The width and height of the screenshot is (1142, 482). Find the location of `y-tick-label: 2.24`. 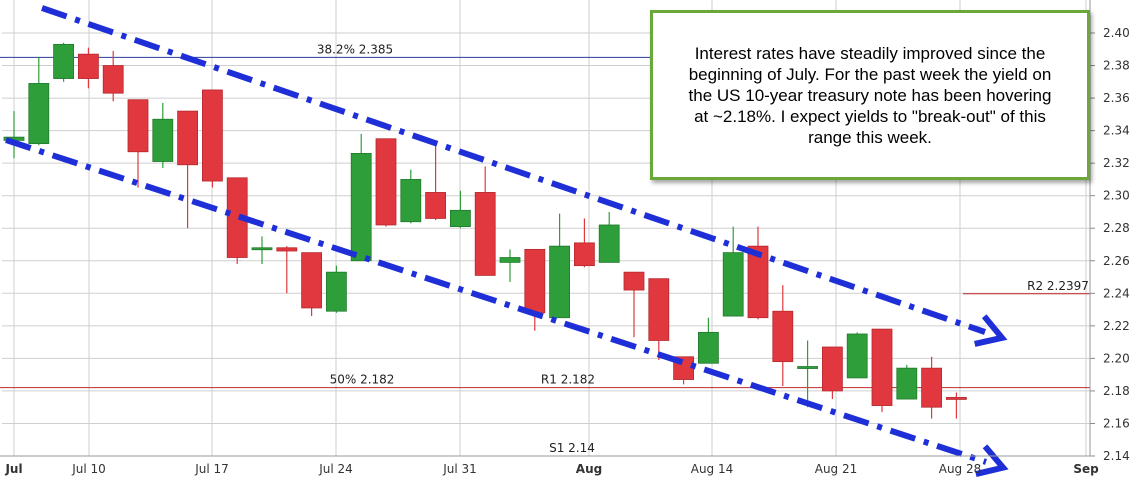

y-tick-label: 2.24 is located at coordinates (1116, 293).